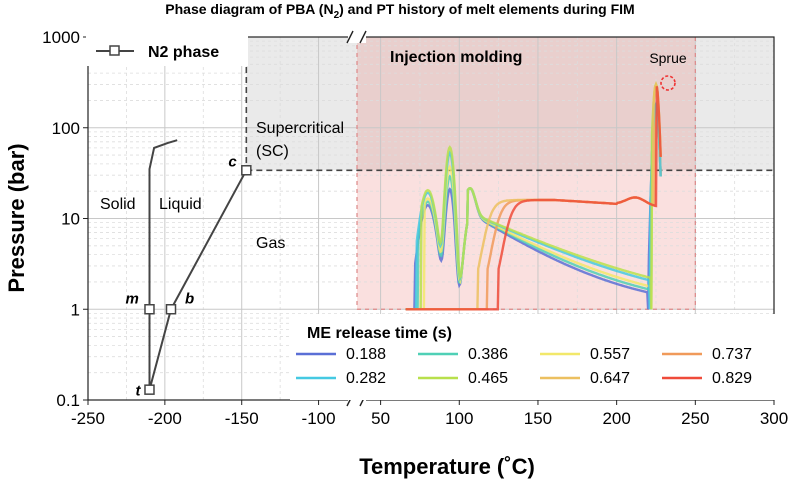 This screenshot has height=482, width=800. I want to click on n2-legend-marker, so click(114, 50).